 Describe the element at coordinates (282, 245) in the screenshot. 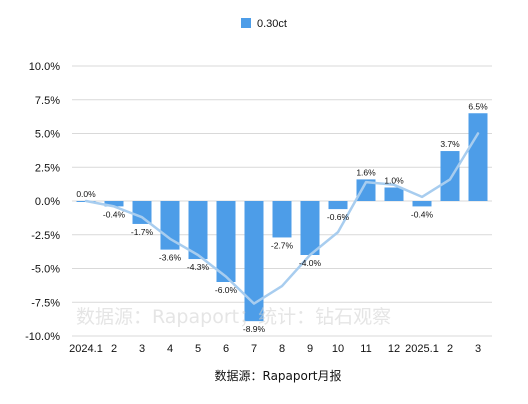

I see `data-label: -2.7%` at that location.